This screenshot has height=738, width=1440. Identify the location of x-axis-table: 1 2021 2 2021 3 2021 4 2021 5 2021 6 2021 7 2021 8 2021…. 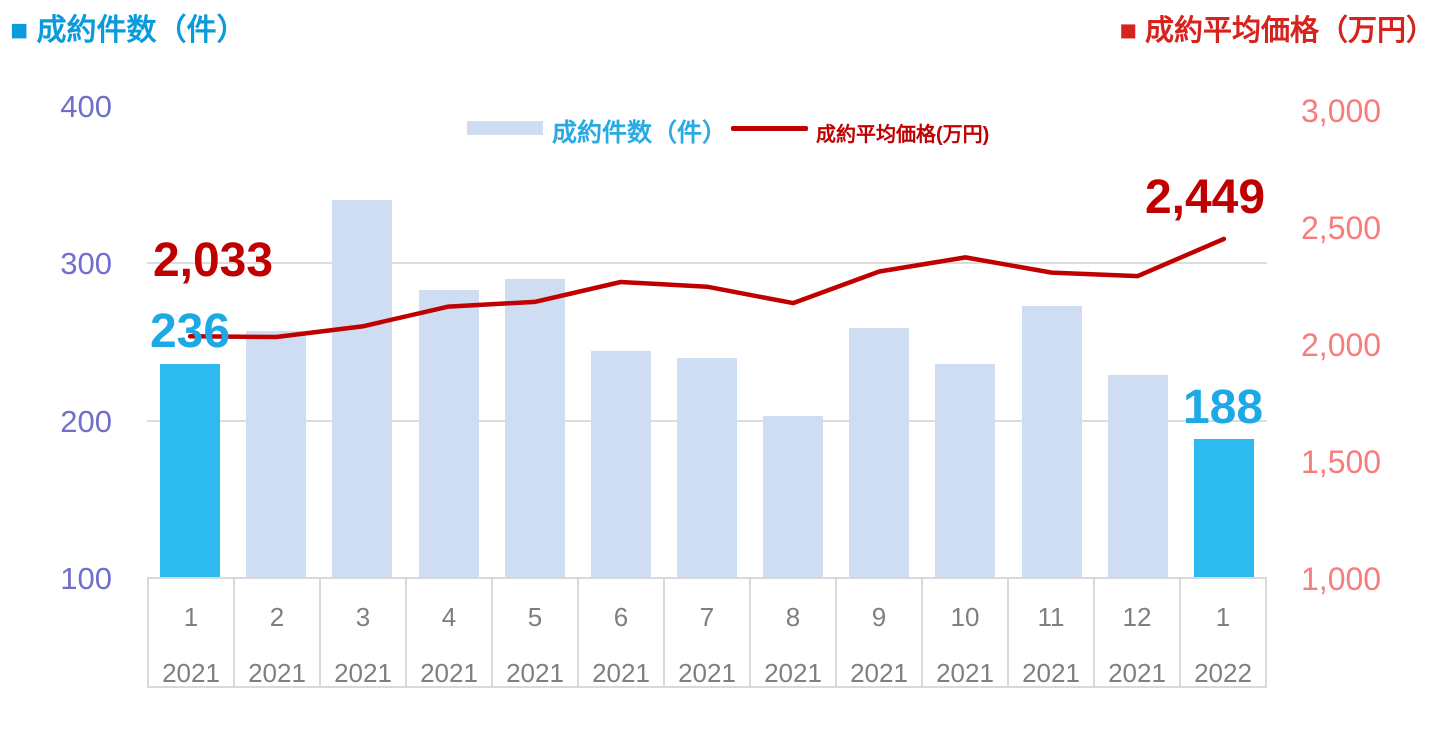
(707, 632).